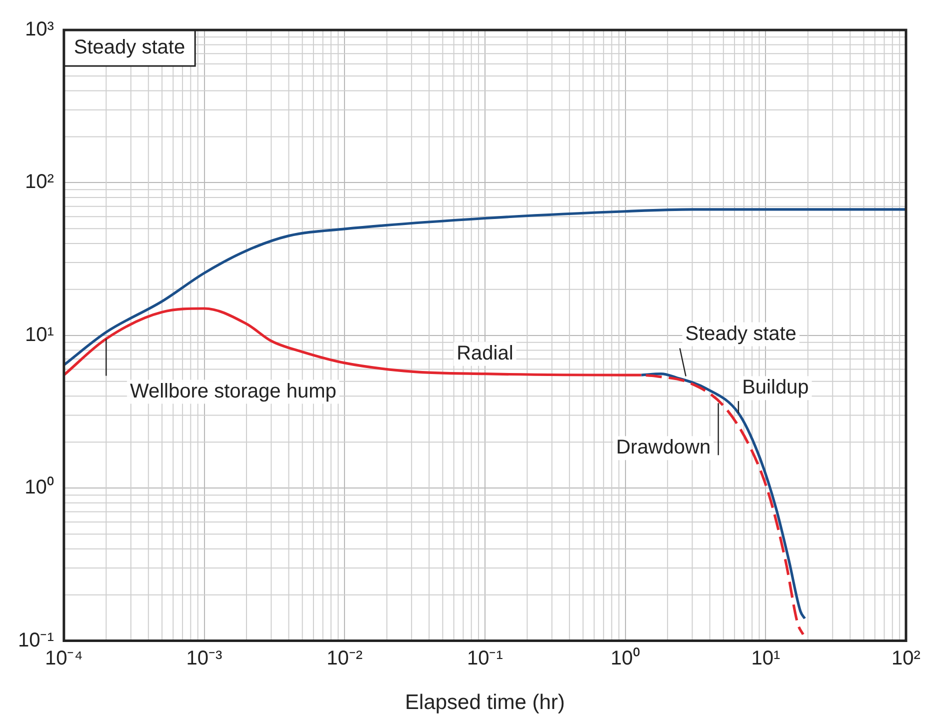 Image resolution: width=933 pixels, height=727 pixels. Describe the element at coordinates (204, 658) in the screenshot. I see `x-tick-label: 10⁻³` at that location.